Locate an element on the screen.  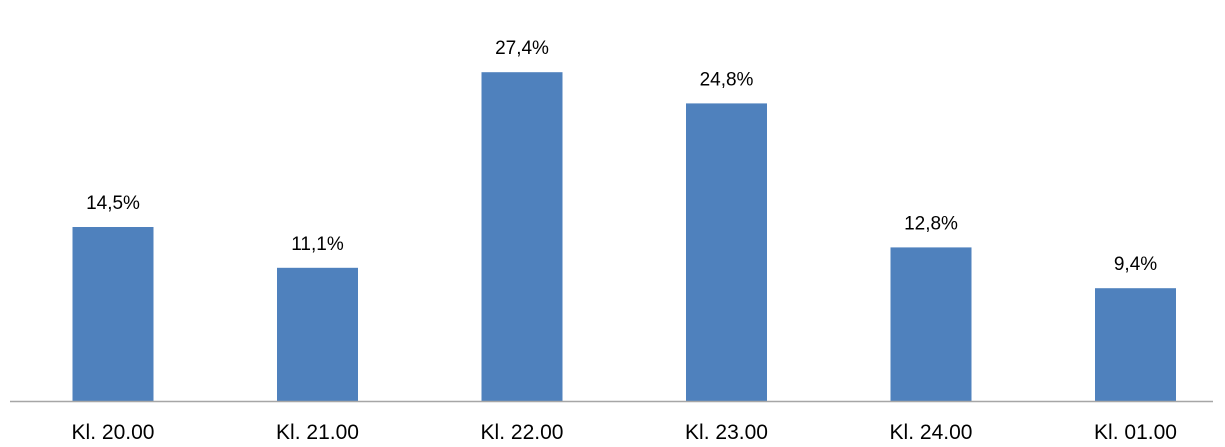
x-tick-label-1: Kl. 21.00 is located at coordinates (317, 432).